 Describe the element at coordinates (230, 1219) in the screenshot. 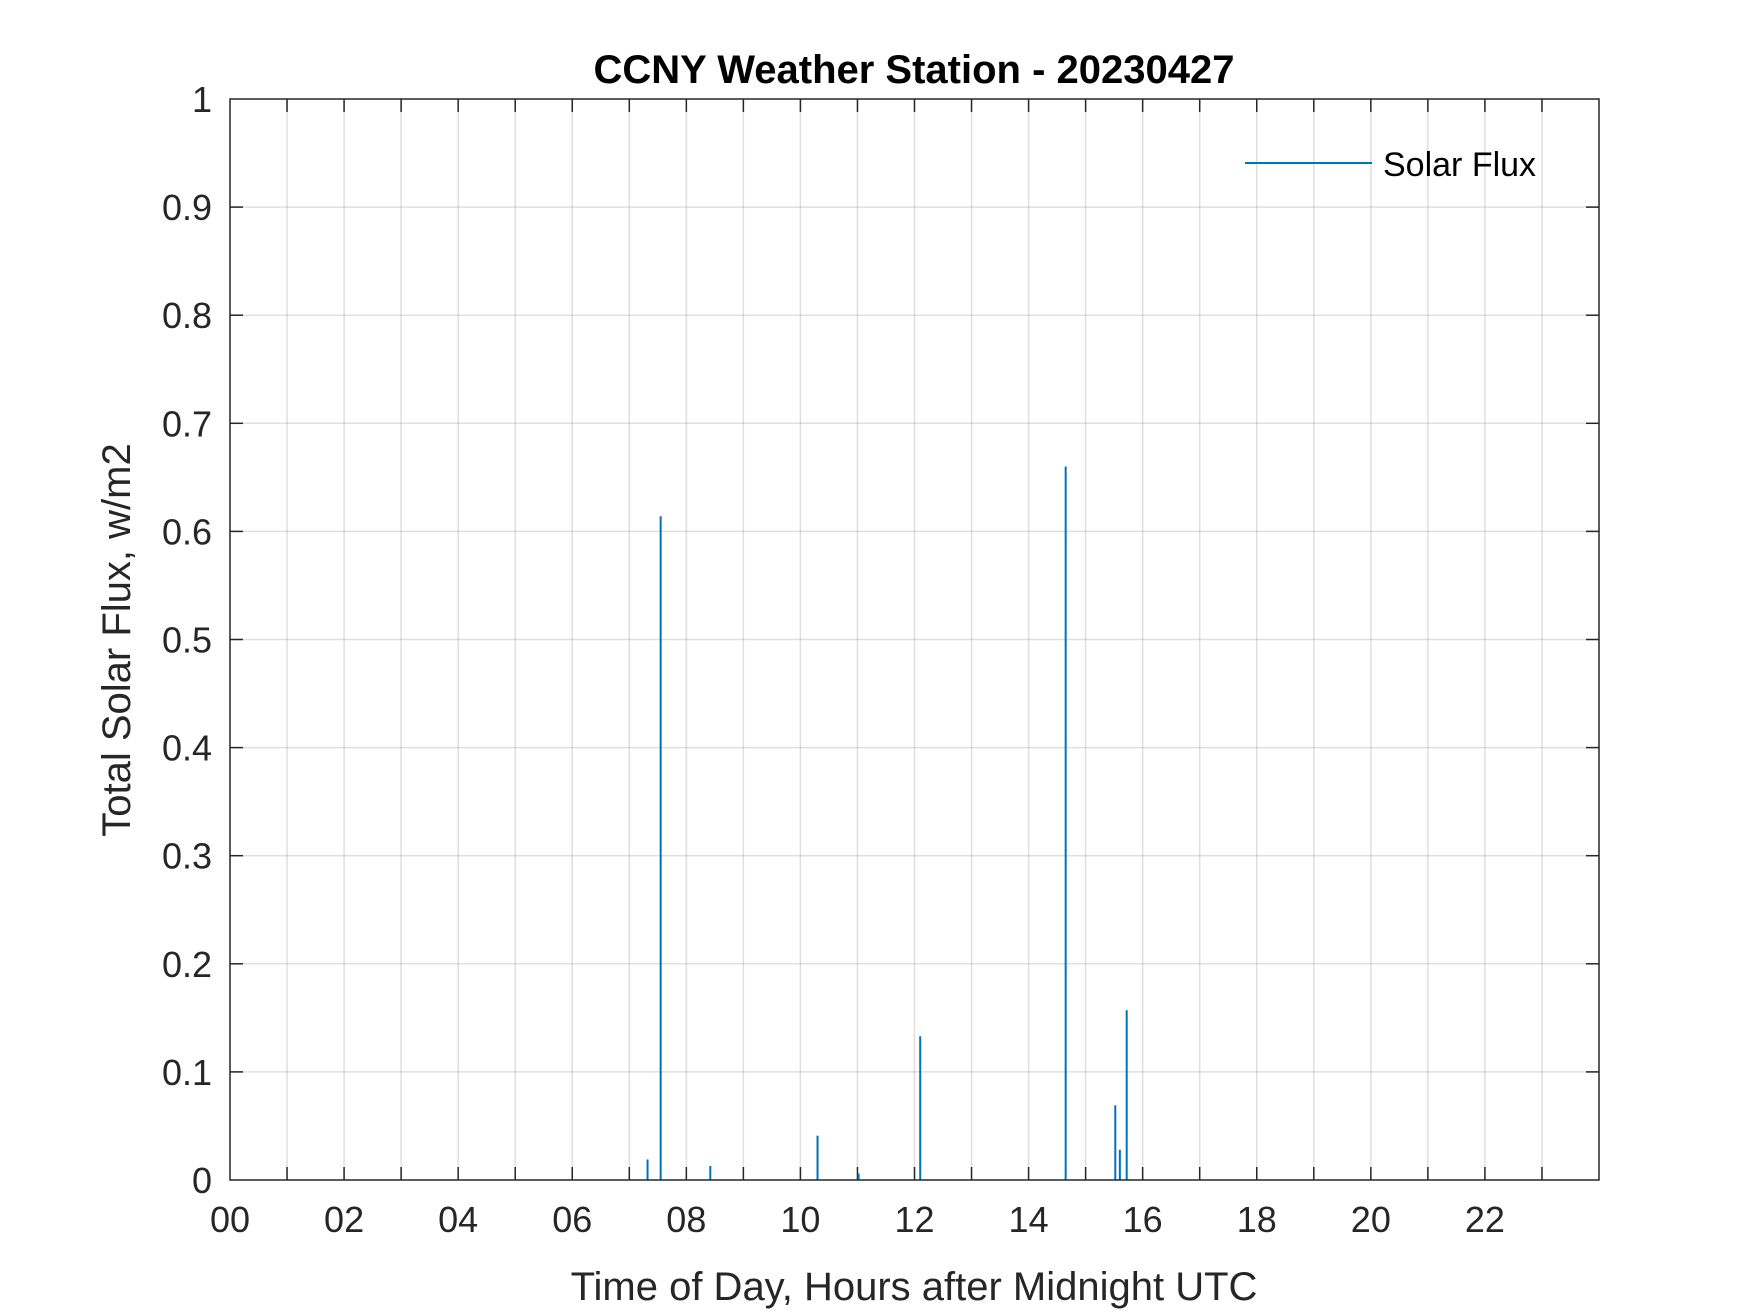

I see `x-tick-label: 00` at that location.